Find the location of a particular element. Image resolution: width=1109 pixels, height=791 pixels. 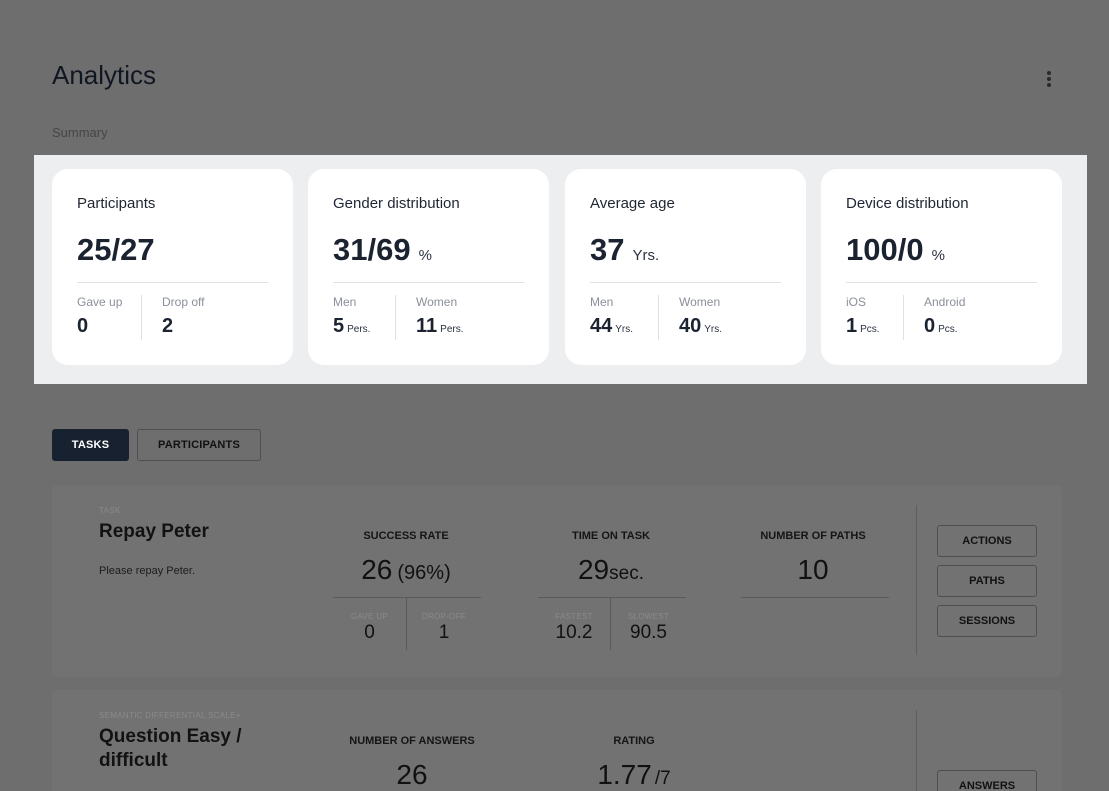

rating-value: 1.77/7 is located at coordinates (634, 774).